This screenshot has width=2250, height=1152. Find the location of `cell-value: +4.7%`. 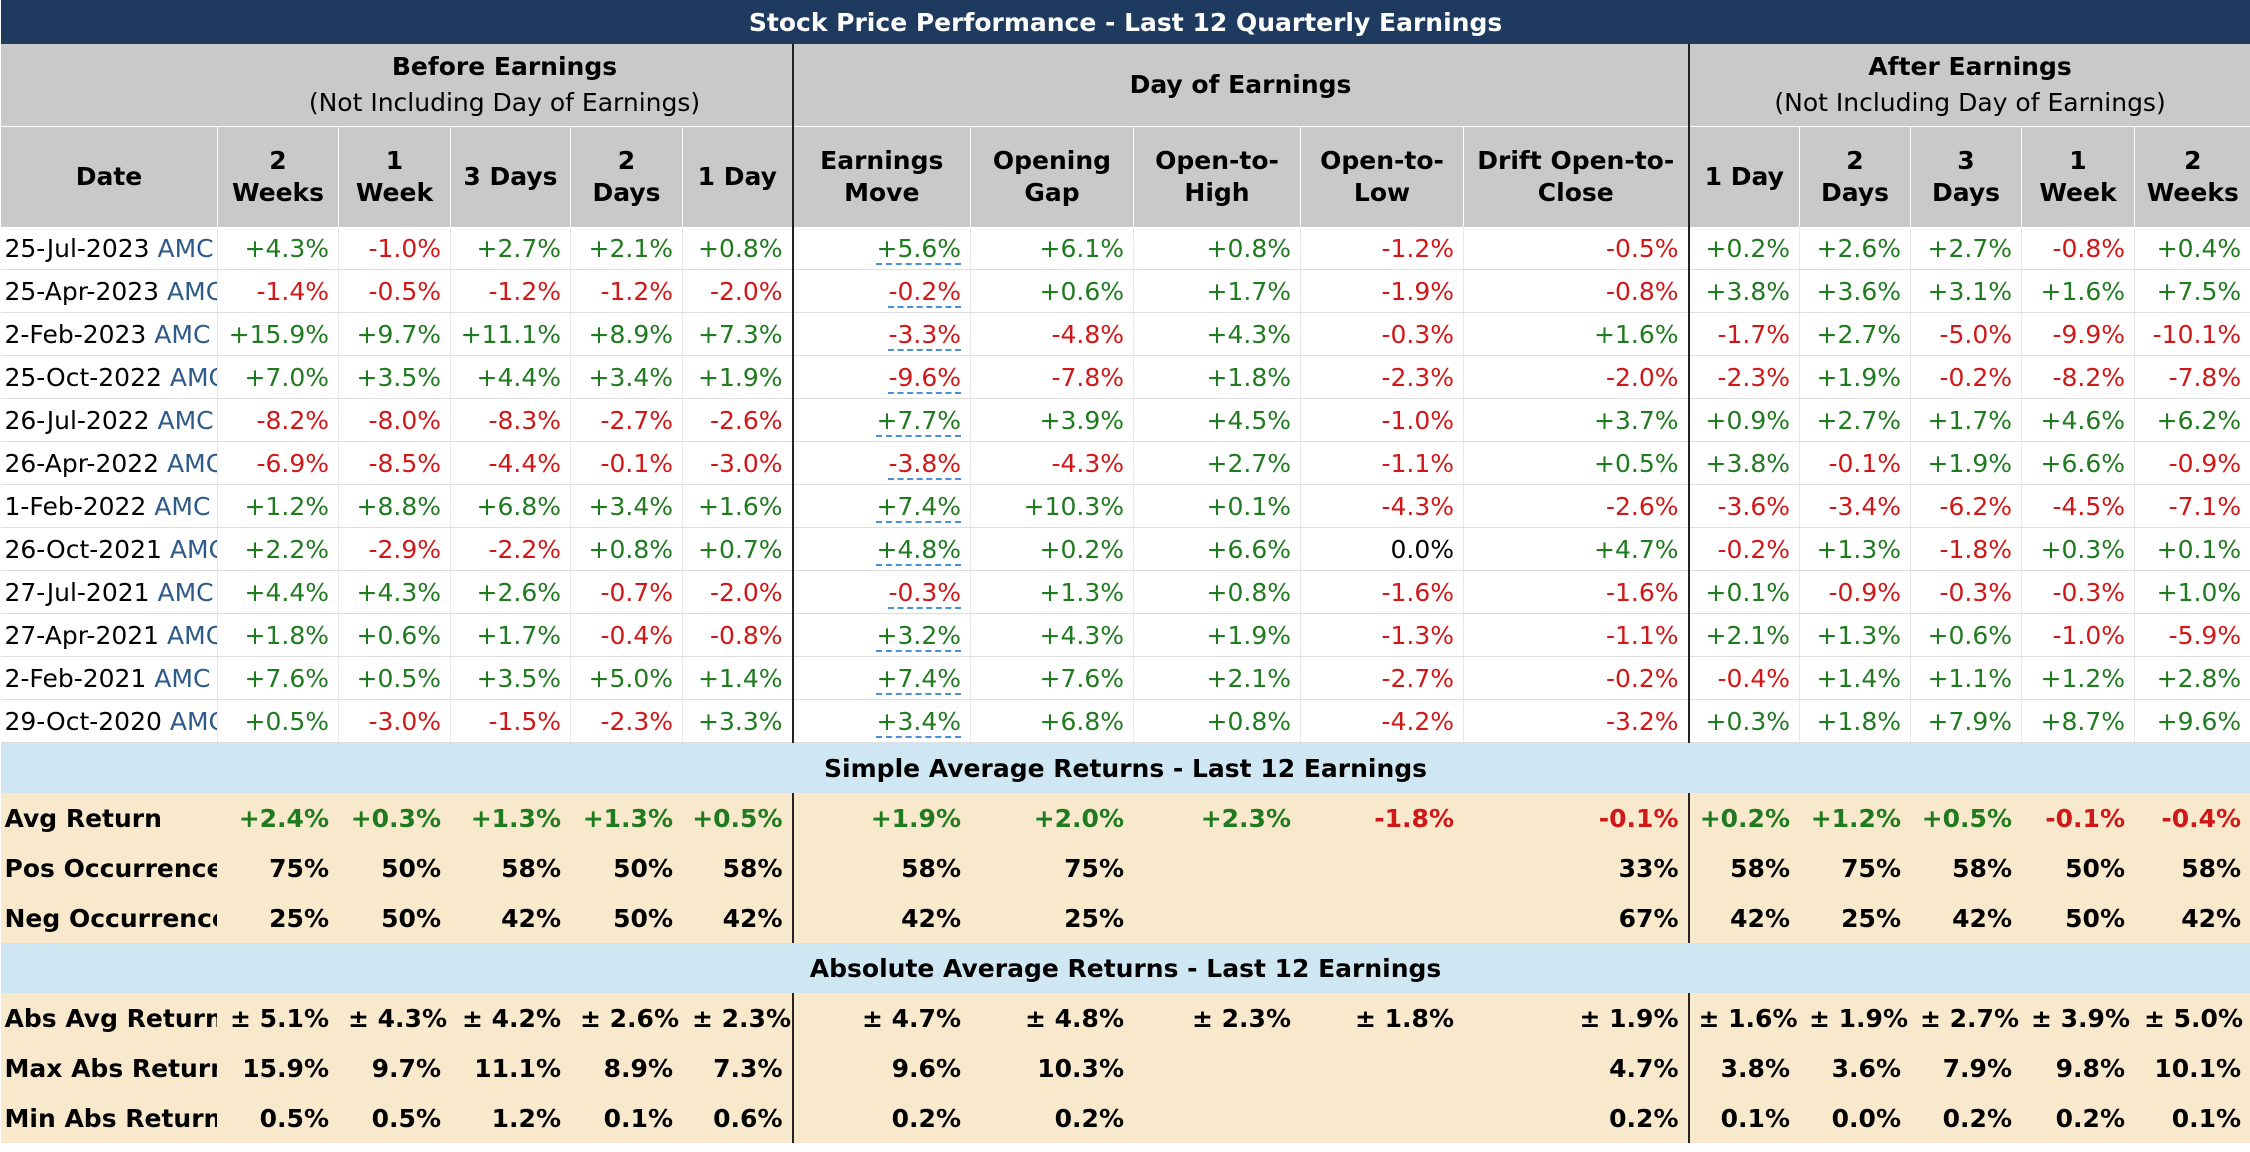

cell-value: +4.7% is located at coordinates (1636, 549).